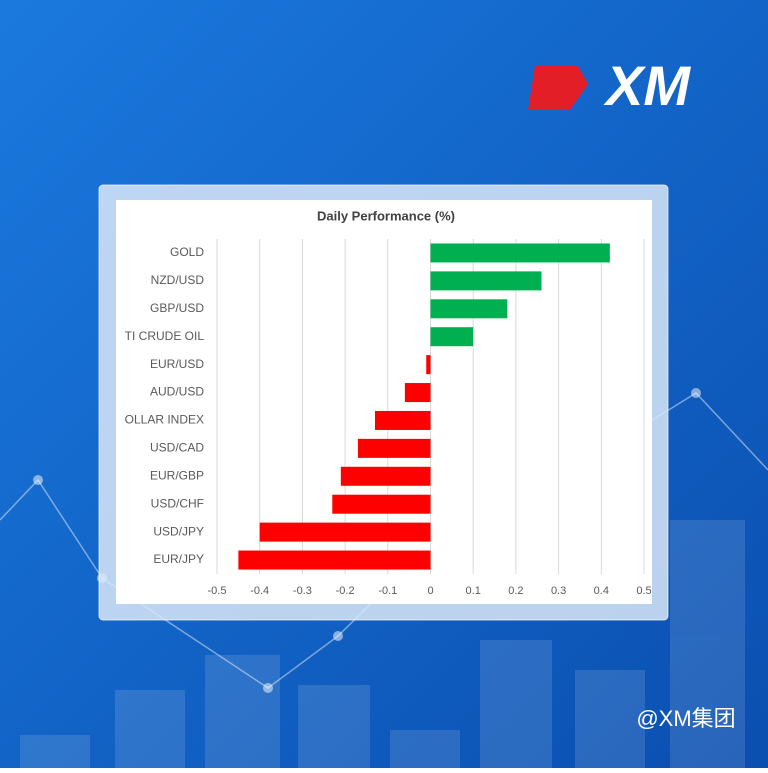 Image resolution: width=768 pixels, height=773 pixels. What do you see at coordinates (178, 280) in the screenshot?
I see `y-tick-label: NZD/USD` at bounding box center [178, 280].